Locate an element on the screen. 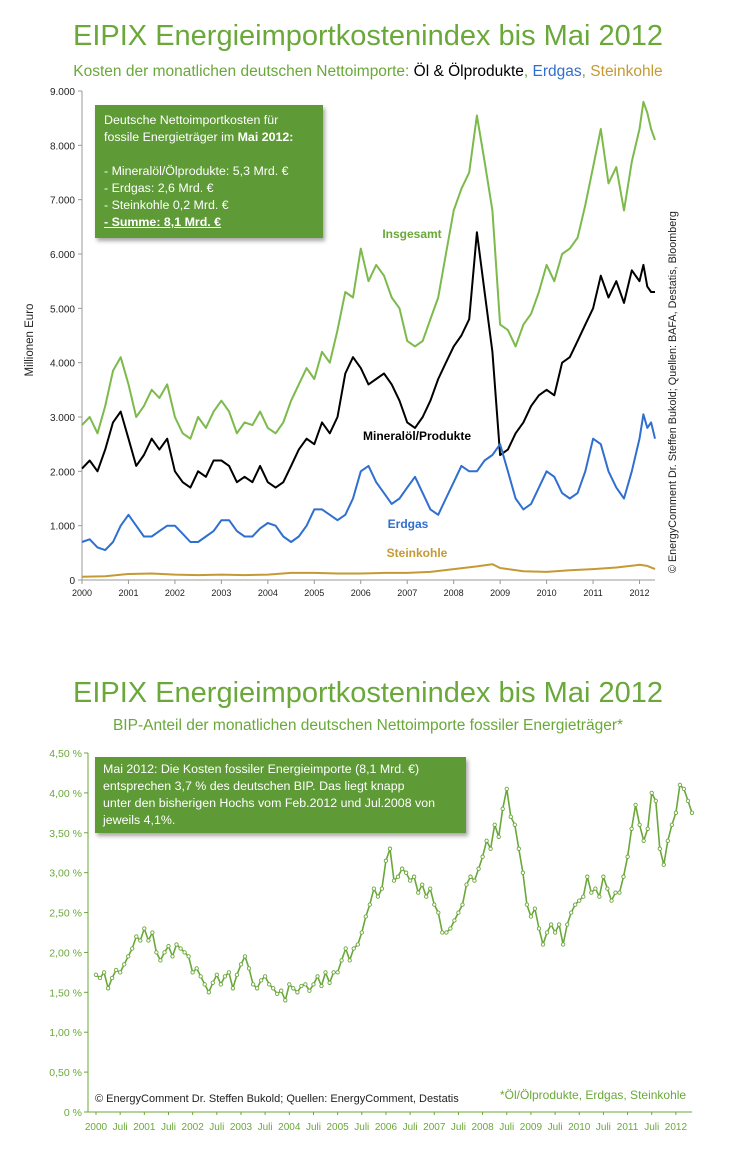 This screenshot has width=736, height=1153. chart1-ytick-label: 0 is located at coordinates (72, 581).